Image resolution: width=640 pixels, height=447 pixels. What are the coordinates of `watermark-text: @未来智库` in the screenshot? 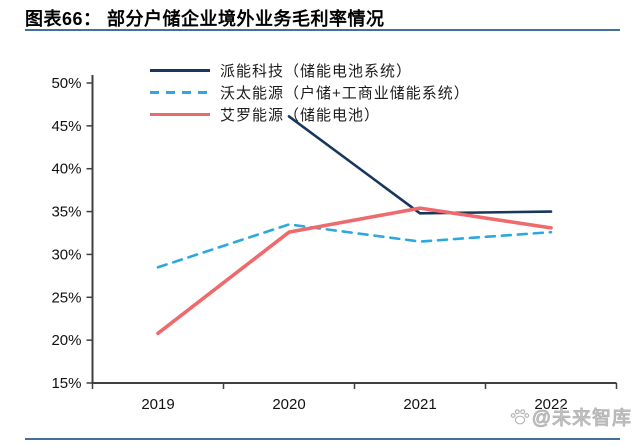 It's located at (581, 419).